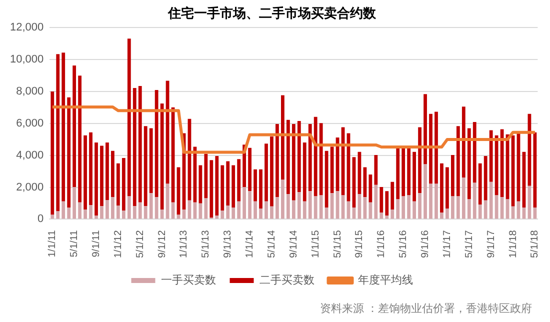 This screenshot has width=550, height=322. Describe the element at coordinates (96, 244) in the screenshot. I see `x-tick-label: 9/1/11` at that location.